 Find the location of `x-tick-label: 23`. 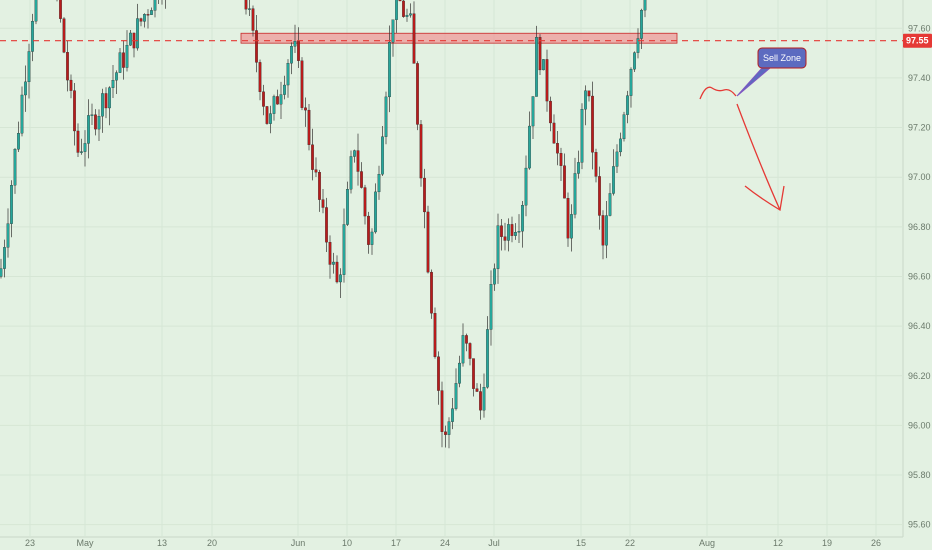

x-tick-label: 23 is located at coordinates (30, 543).